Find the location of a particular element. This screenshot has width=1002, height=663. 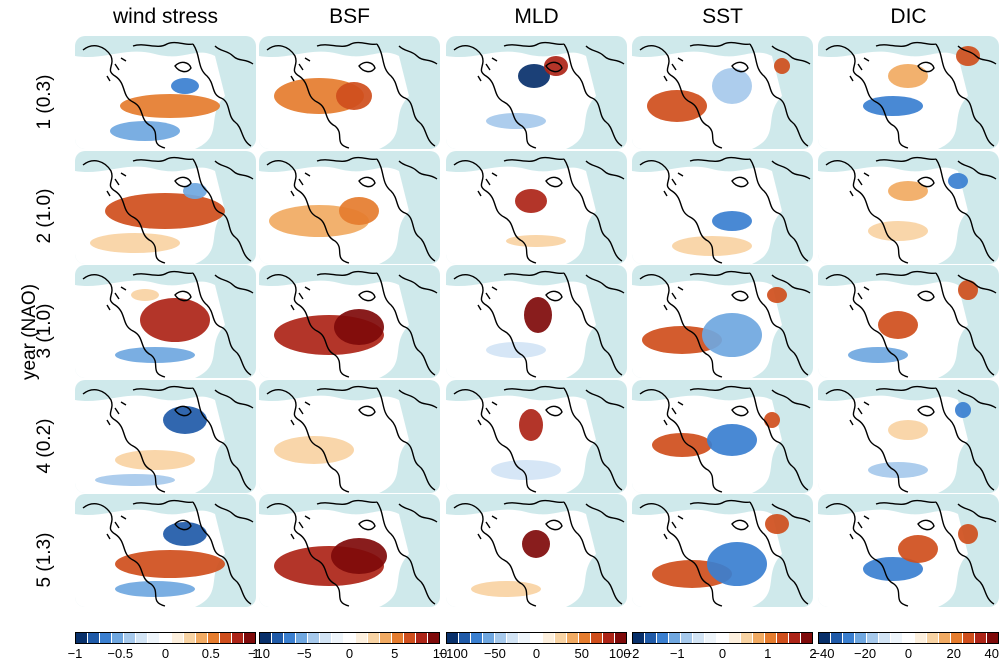

tick-label: −0.5 is located at coordinates (120, 653).